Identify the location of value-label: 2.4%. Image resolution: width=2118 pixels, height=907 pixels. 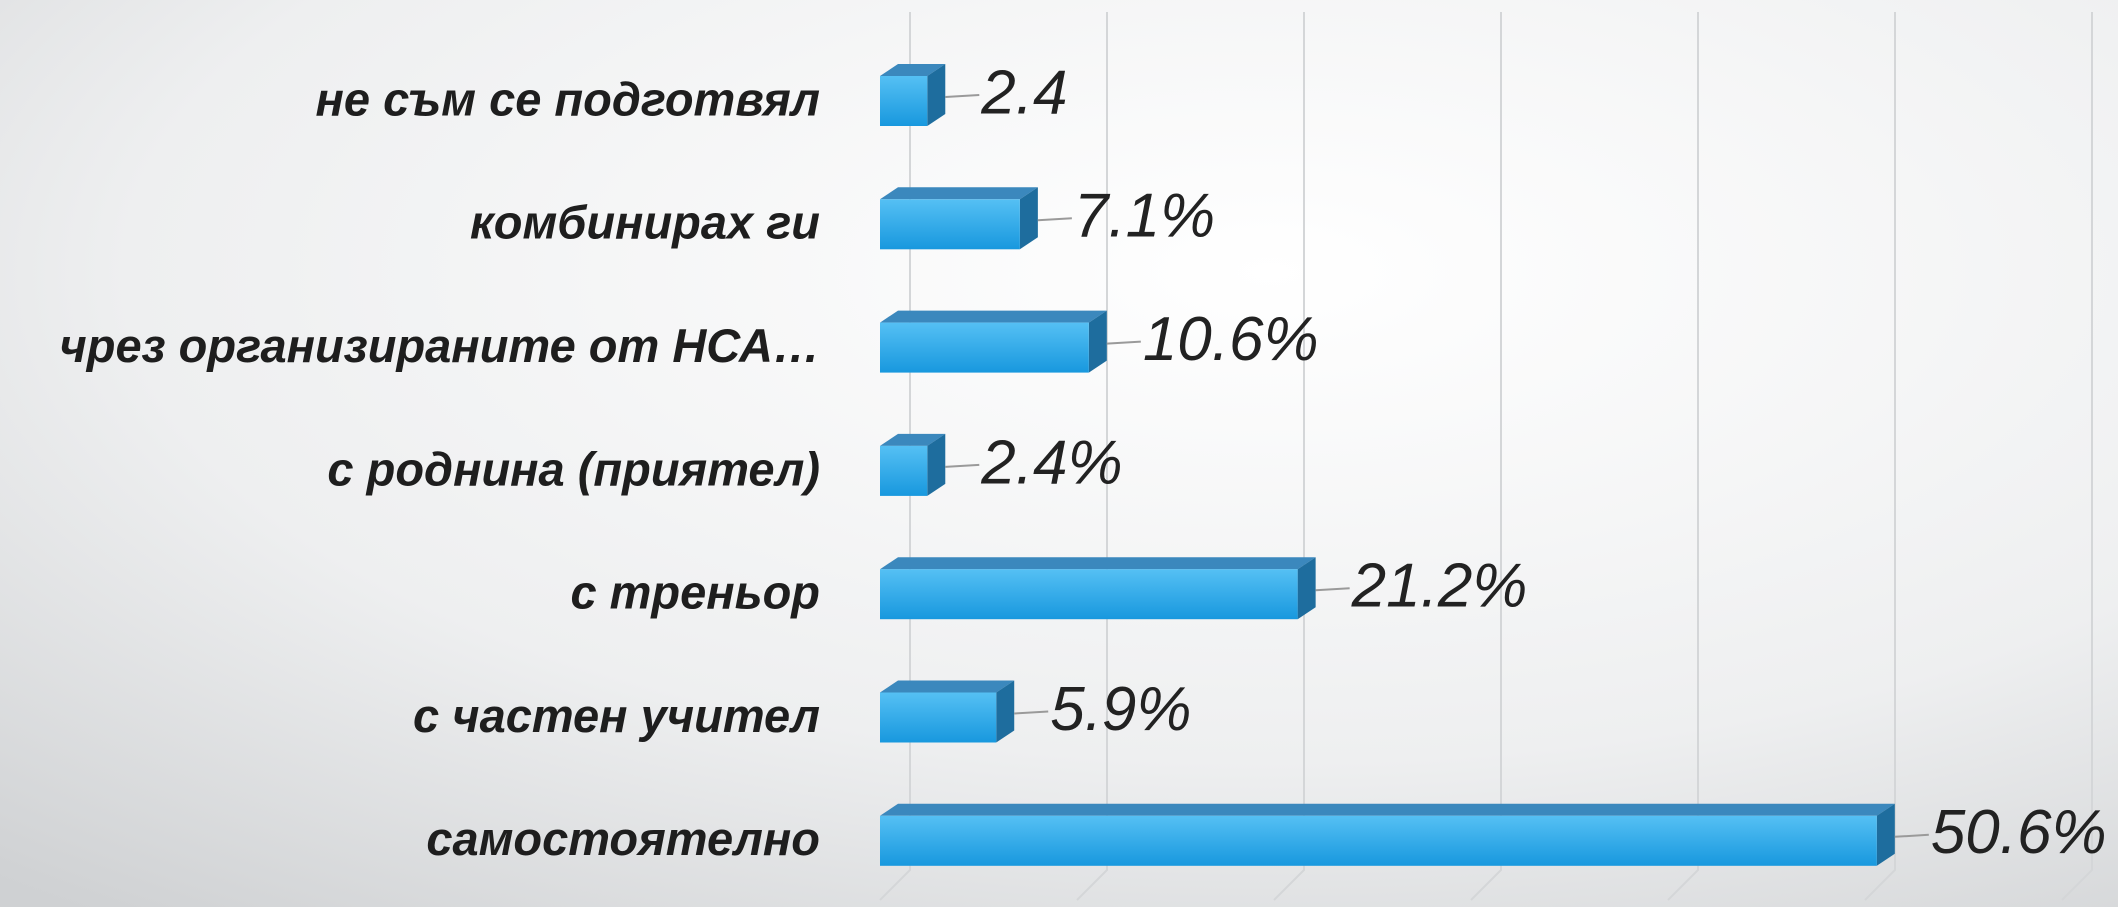
(1051, 462).